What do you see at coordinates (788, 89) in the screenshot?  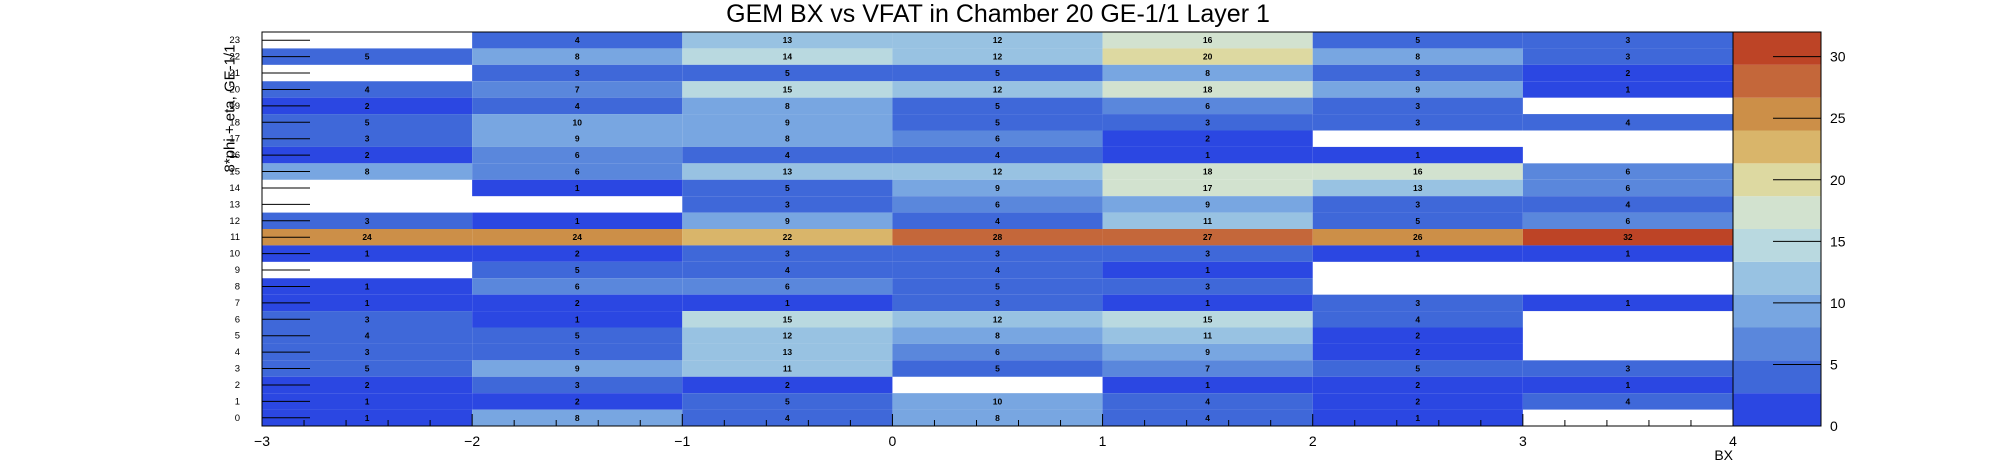 I see `cell-value-label: 15` at bounding box center [788, 89].